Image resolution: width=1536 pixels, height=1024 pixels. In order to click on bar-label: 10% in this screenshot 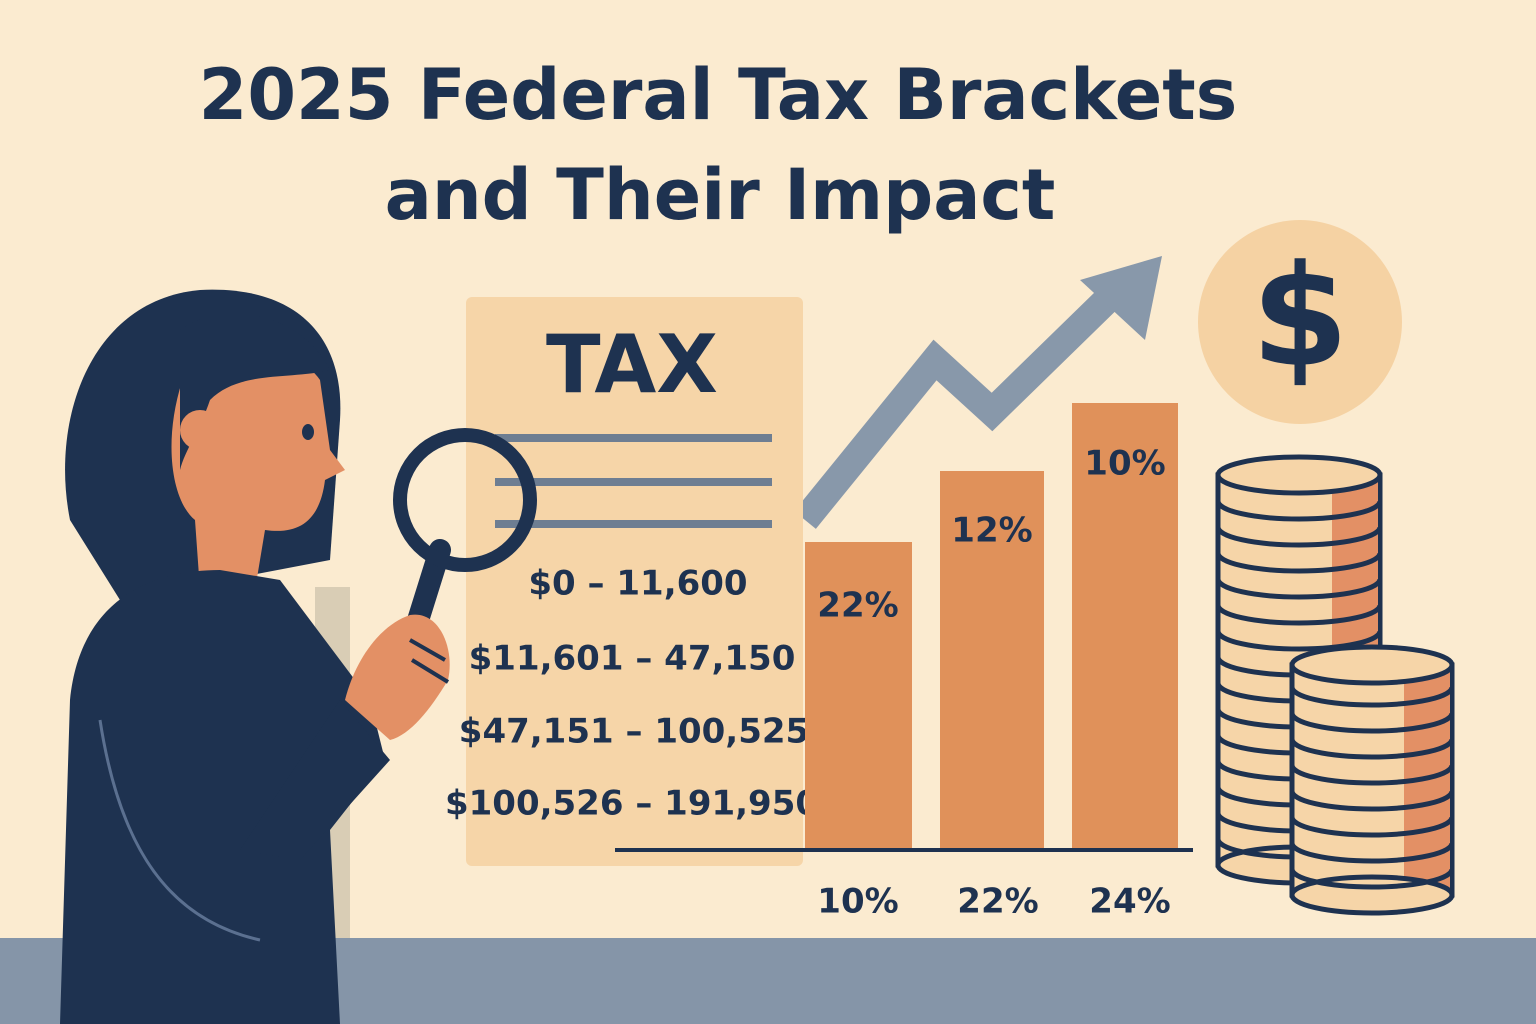, I will do `click(1124, 464)`.